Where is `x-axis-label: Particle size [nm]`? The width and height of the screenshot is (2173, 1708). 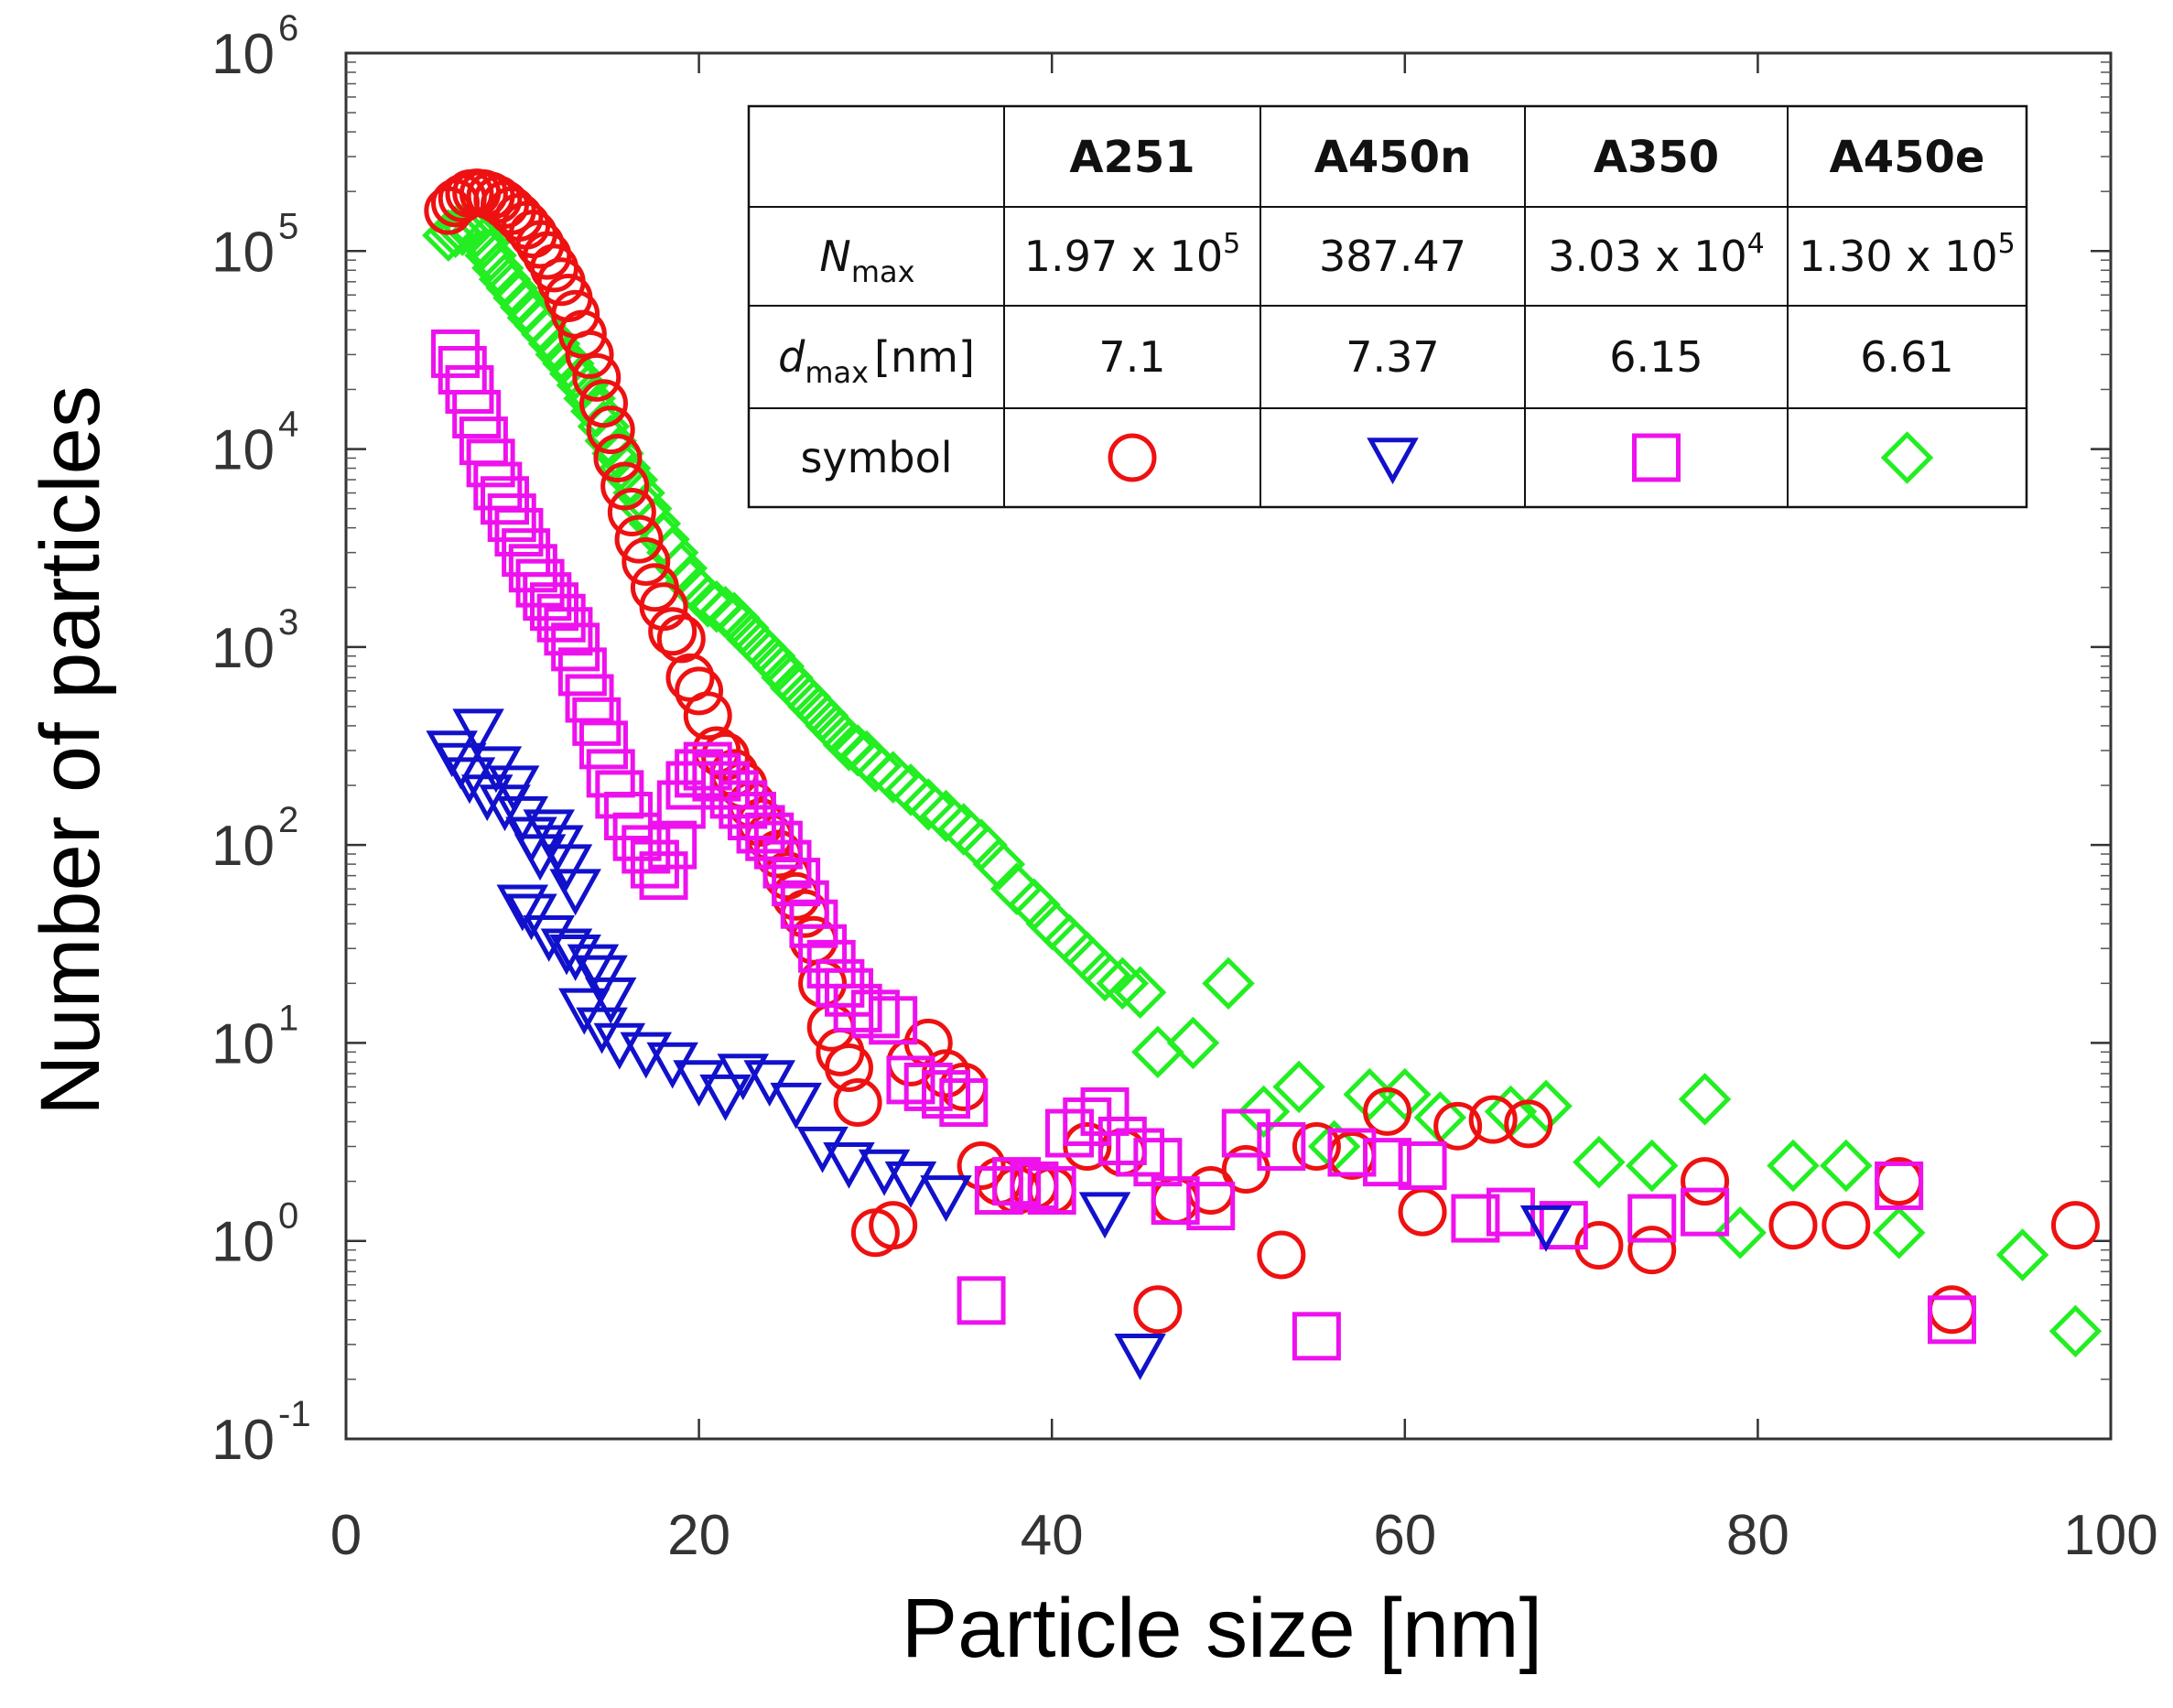
x-axis-label: Particle size [nm] is located at coordinates (1222, 1628).